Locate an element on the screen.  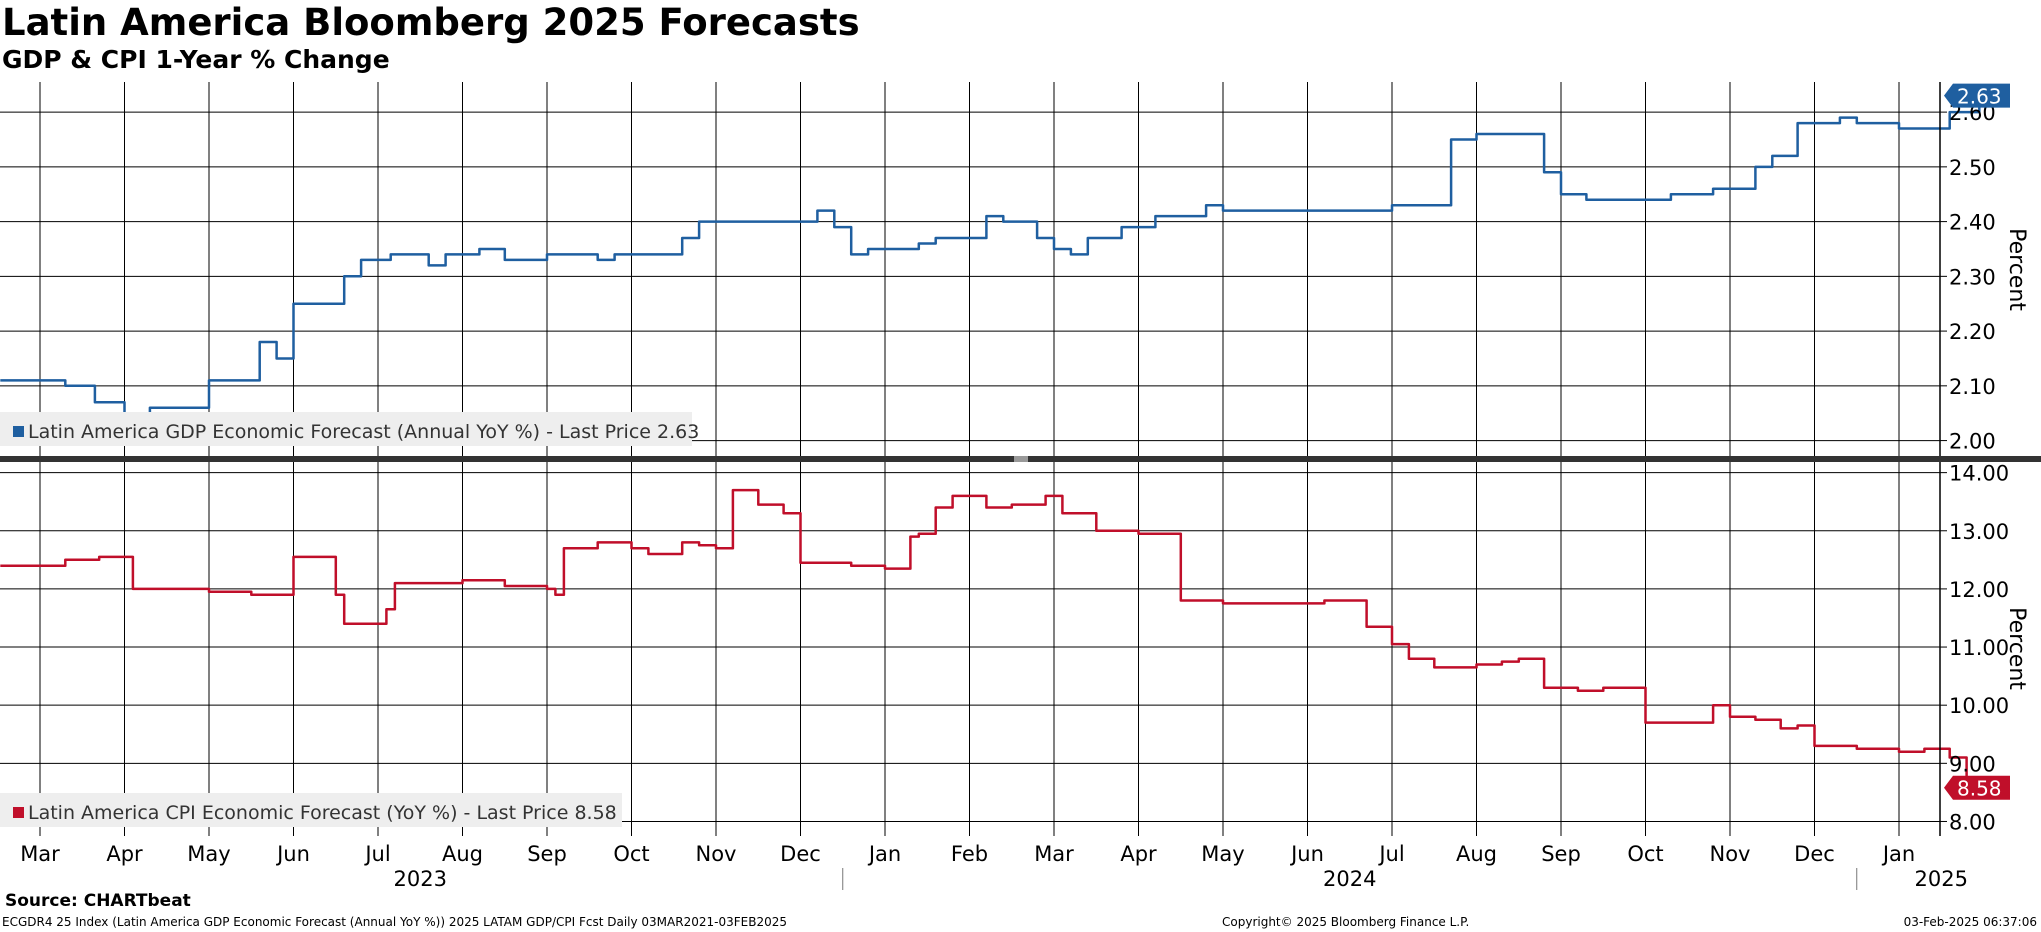
cpi-last-price-tag: 8.58 is located at coordinates (1977, 788).